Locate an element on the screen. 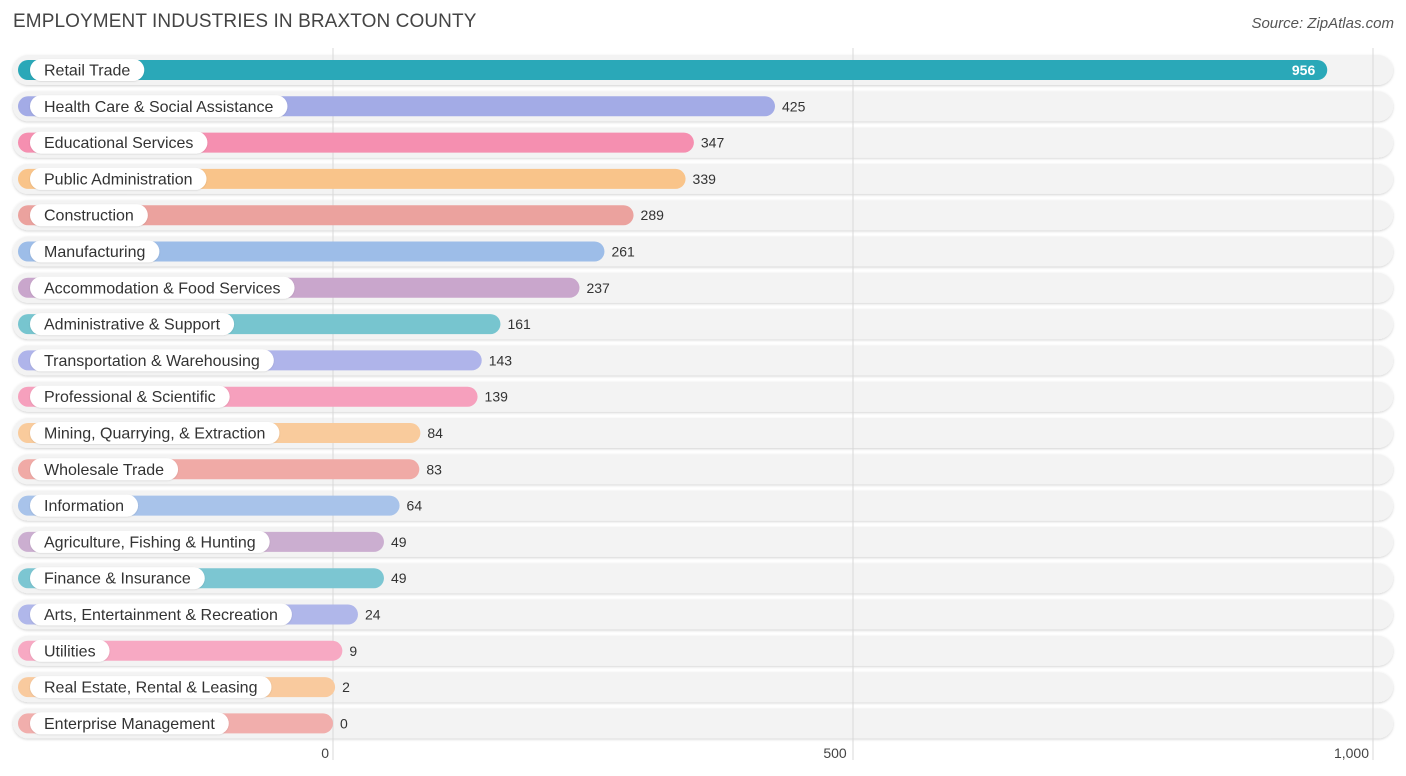  category-label: Health Care & Social Assistance is located at coordinates (159, 107).